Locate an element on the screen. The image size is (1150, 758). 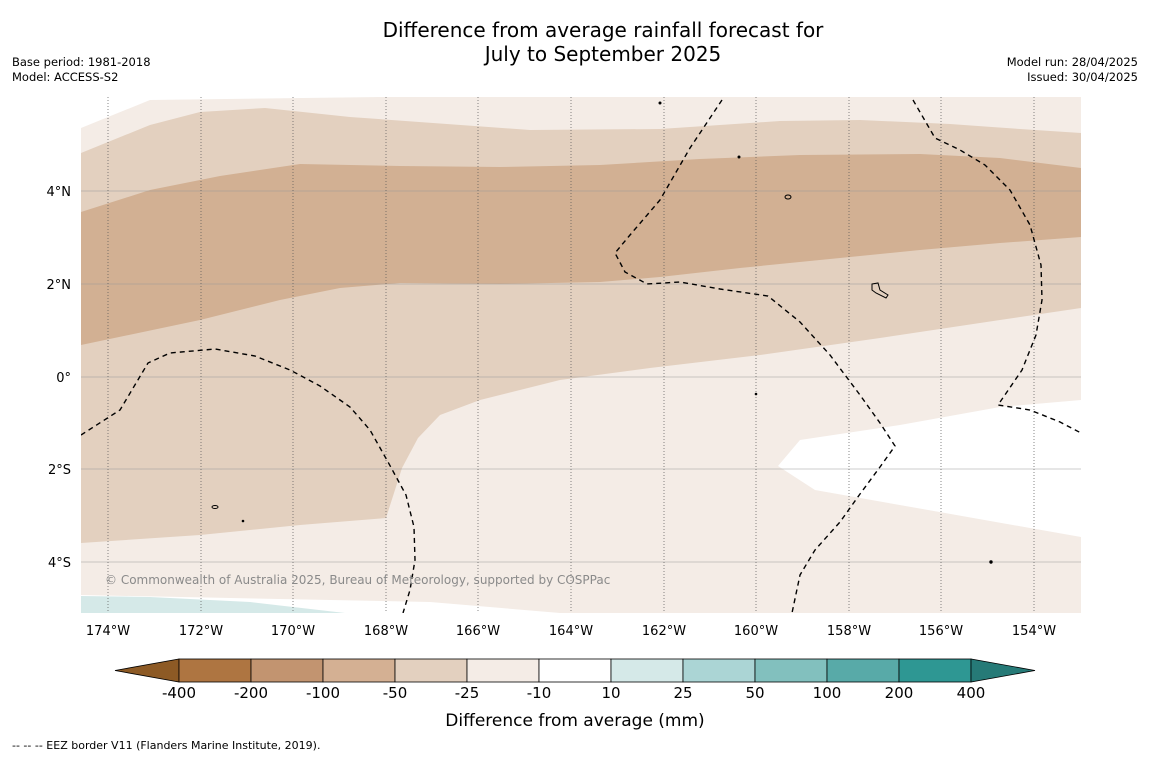
colorbar-tick: -400 is located at coordinates (179, 693).